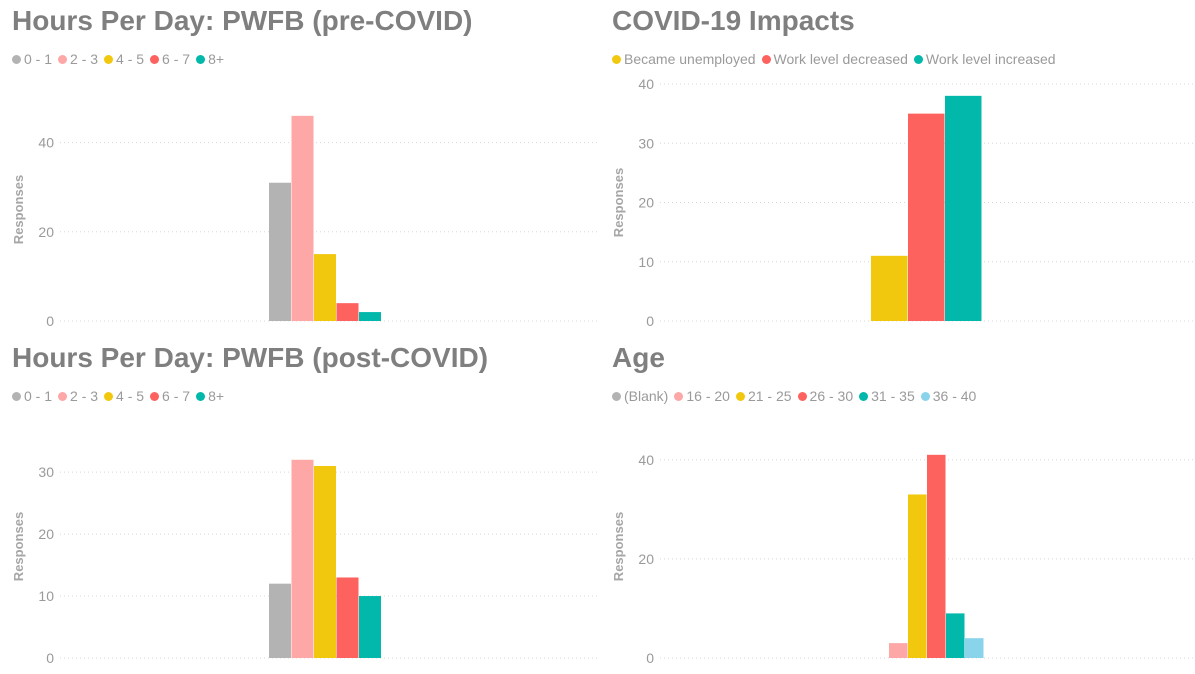 The width and height of the screenshot is (1195, 674). What do you see at coordinates (893, 396) in the screenshot?
I see `legend-label: 31 - 35` at bounding box center [893, 396].